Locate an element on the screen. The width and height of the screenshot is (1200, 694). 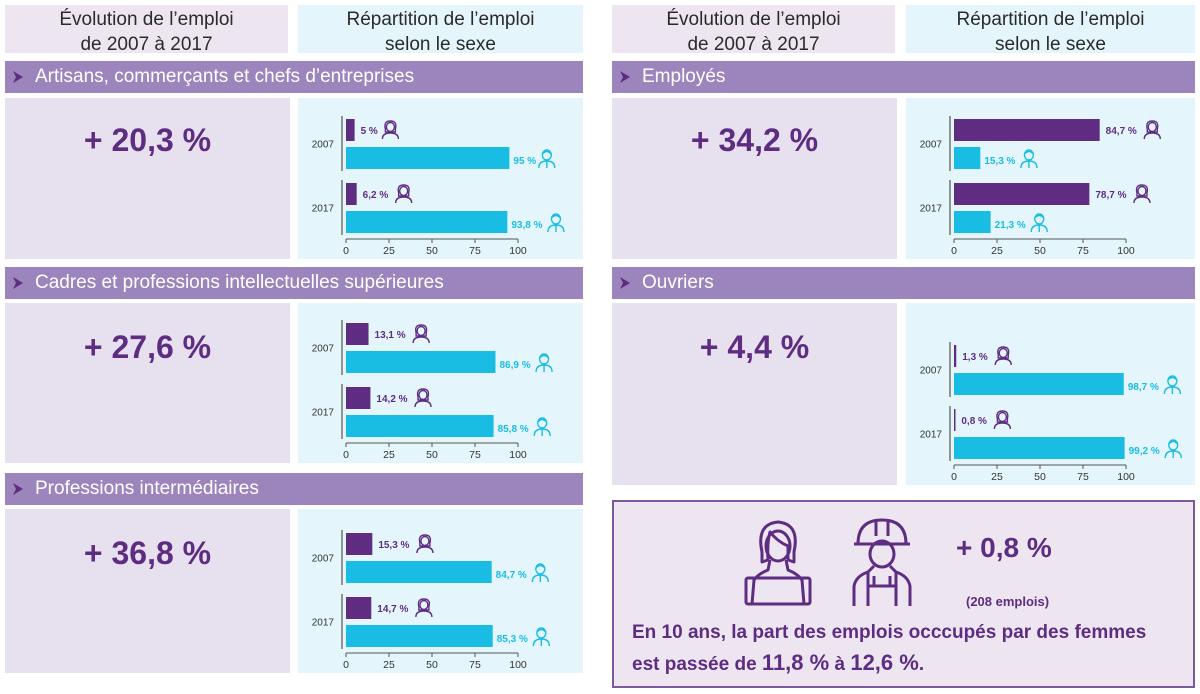
women-data-label: 1,3 % is located at coordinates (975, 357).